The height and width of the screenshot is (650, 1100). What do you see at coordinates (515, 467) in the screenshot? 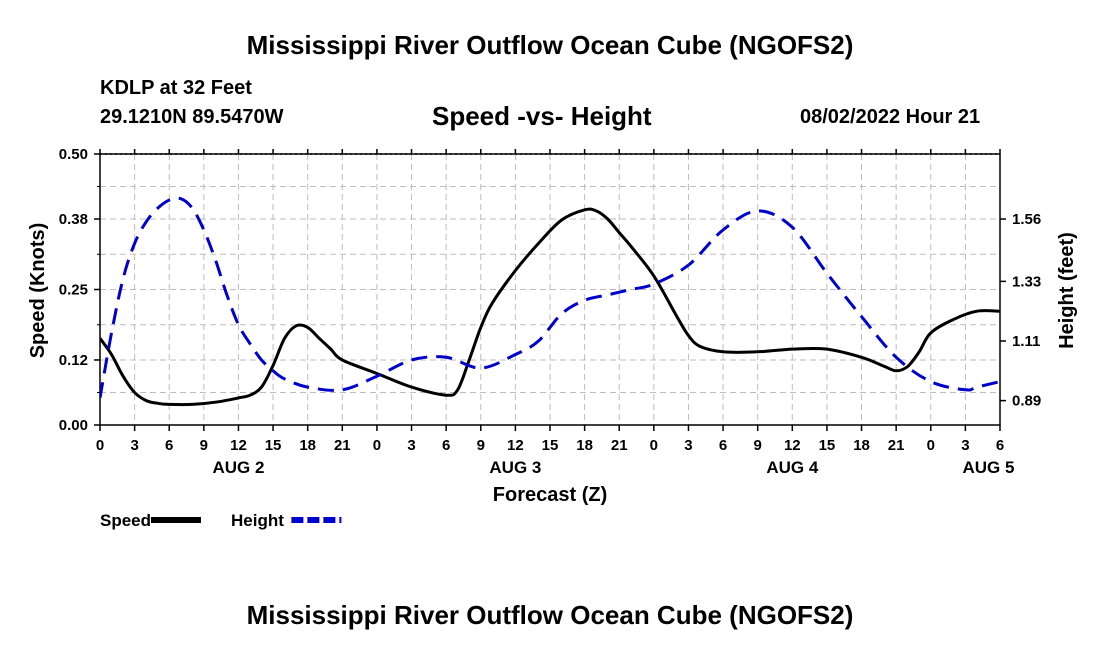
I see `day-label: AUG 3` at bounding box center [515, 467].